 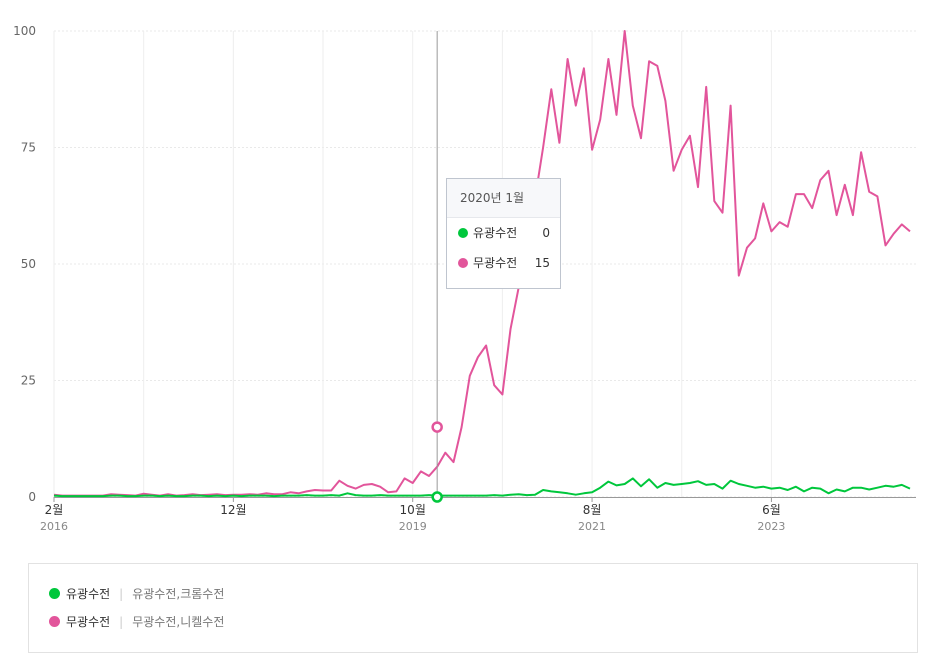 I want to click on x-tick-label: 2월, so click(x=54, y=510).